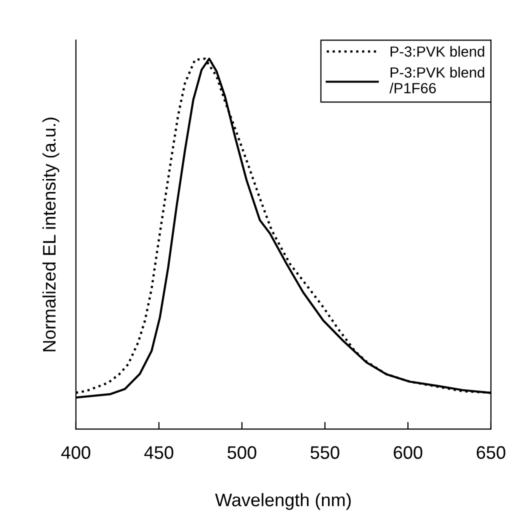 The image size is (513, 529). I want to click on x-axis-title: Wavelength (nm), so click(283, 501).